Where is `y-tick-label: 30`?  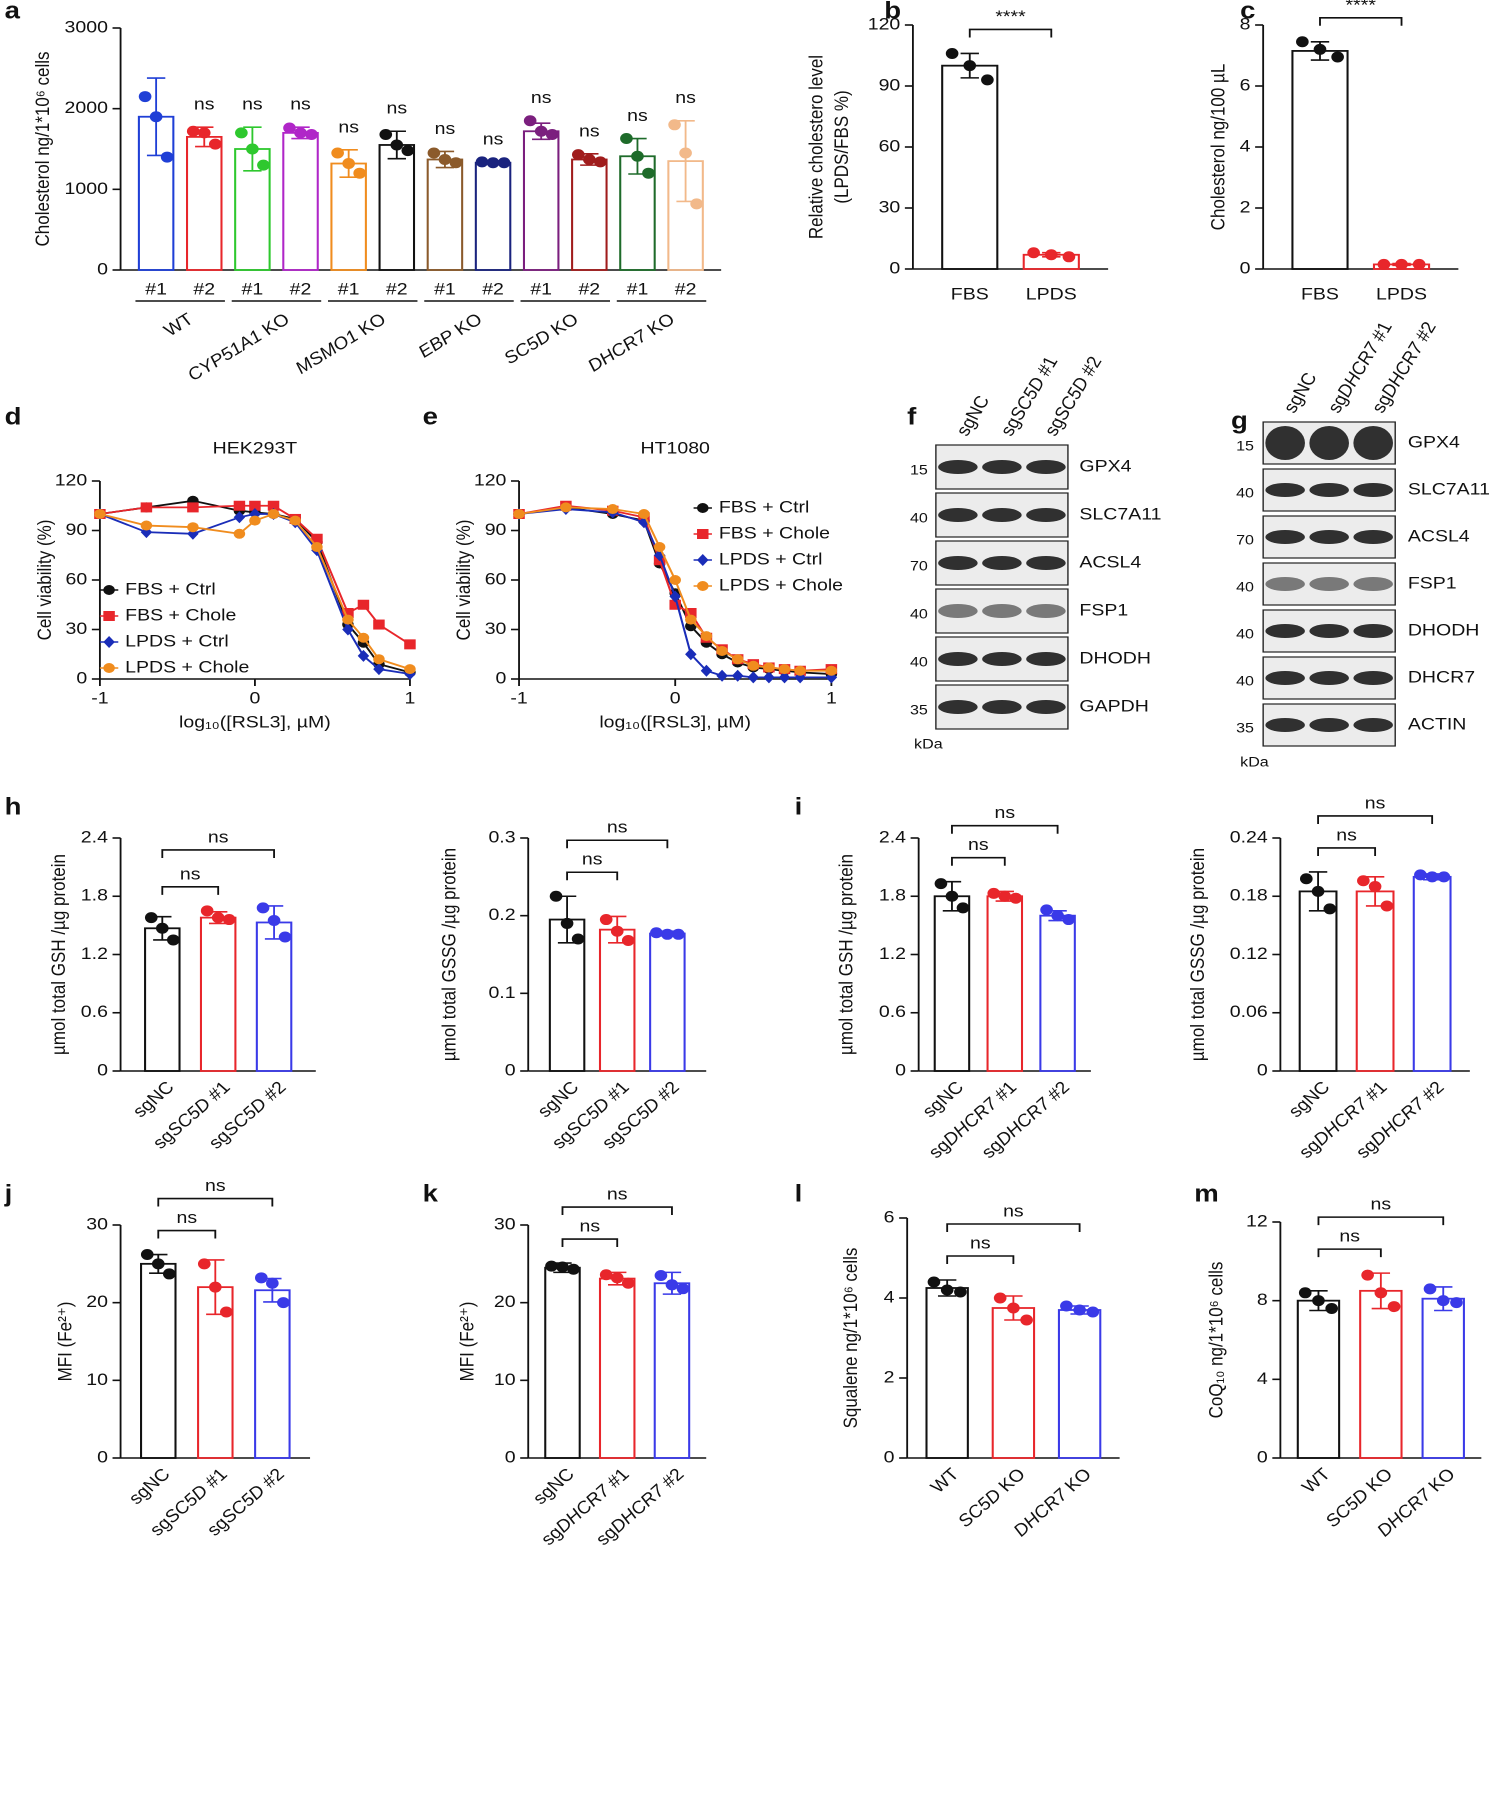
y-tick-label: 30 is located at coordinates (496, 628).